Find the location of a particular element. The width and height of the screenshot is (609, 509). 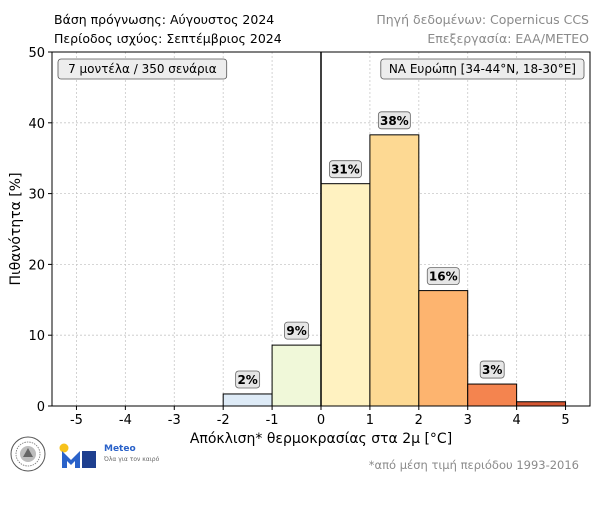

x-tick-label: 3 is located at coordinates (468, 420).